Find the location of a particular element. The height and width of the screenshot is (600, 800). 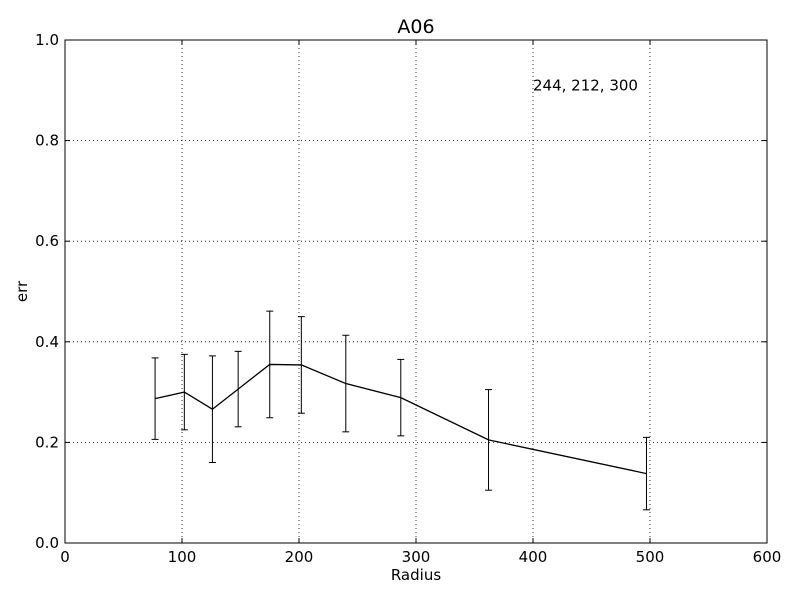

y-tick-label: 0.6 is located at coordinates (47, 241).